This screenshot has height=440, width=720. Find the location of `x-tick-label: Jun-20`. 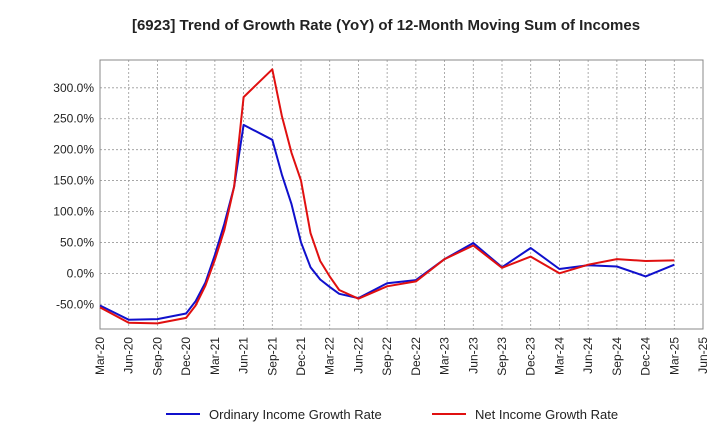

x-tick-label: Jun-20 is located at coordinates (129, 355).